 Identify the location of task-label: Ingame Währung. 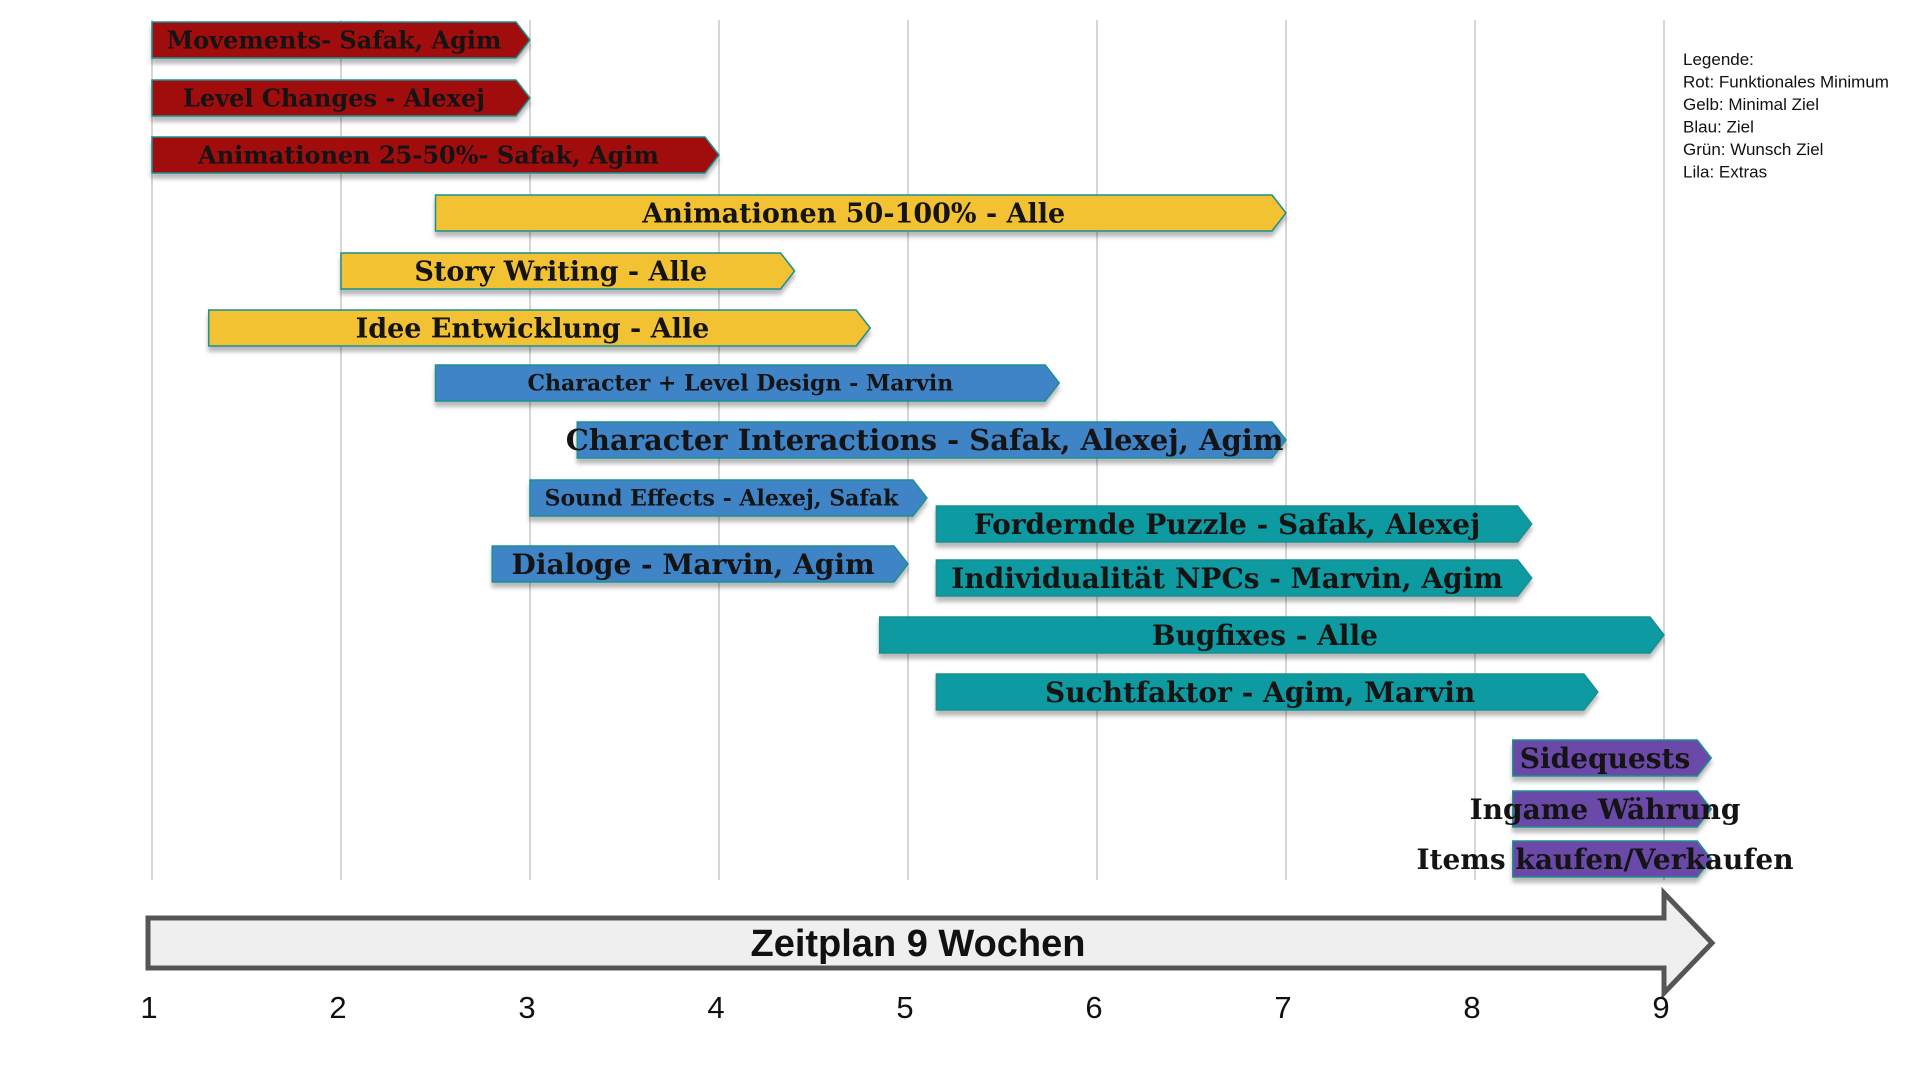
(1605, 809).